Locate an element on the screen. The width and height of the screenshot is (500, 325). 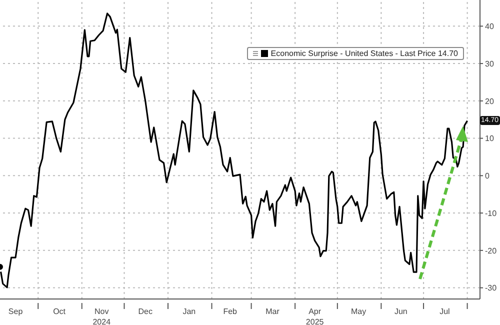
x2-tick-label: 2024 is located at coordinates (102, 321).